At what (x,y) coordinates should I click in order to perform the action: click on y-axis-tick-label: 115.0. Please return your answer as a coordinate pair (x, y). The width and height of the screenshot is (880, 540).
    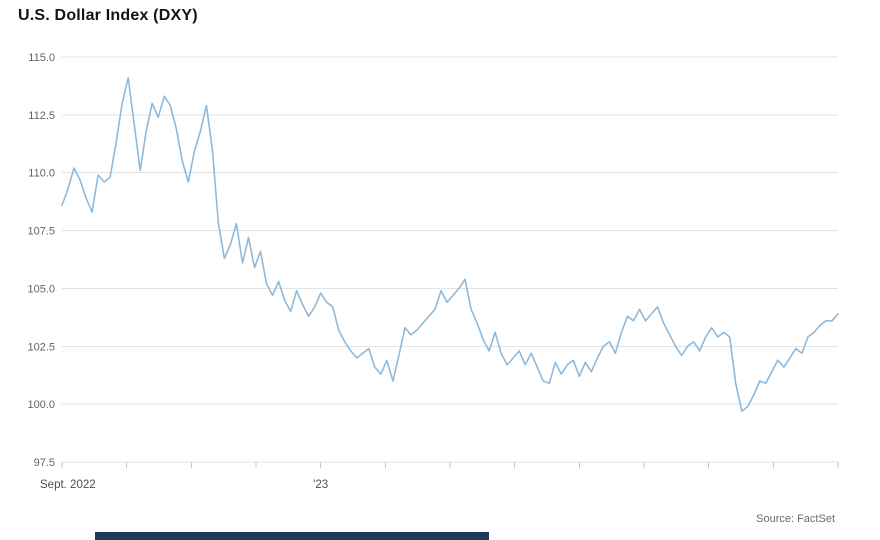
    Looking at the image, I should click on (41, 58).